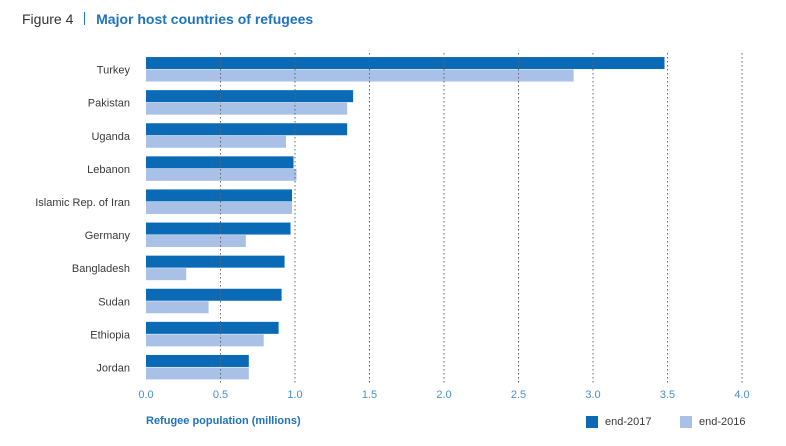 This screenshot has height=446, width=786. Describe the element at coordinates (205, 19) in the screenshot. I see `figure-title: Major host countries of refugees` at that location.